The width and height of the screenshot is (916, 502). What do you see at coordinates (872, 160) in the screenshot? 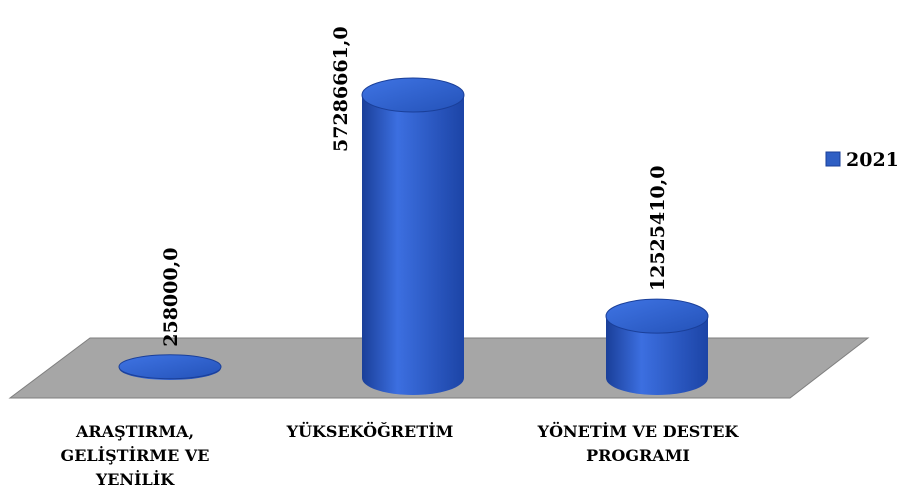
I see `legend-label: 2021` at bounding box center [872, 160].